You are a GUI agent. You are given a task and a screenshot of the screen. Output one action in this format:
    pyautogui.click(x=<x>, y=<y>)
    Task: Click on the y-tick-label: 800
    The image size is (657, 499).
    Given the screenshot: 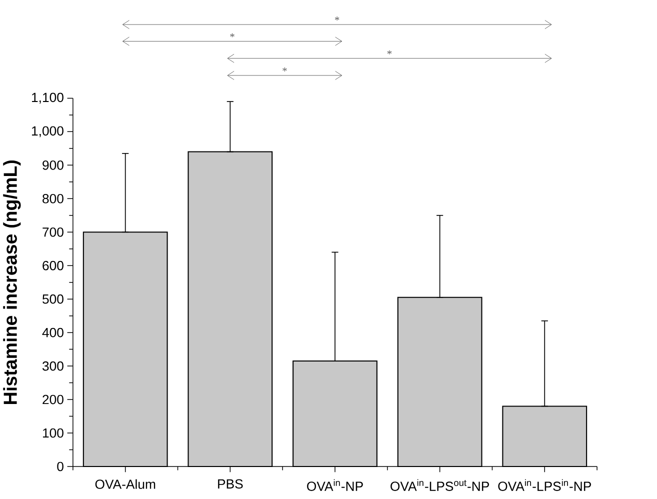 What is the action you would take?
    pyautogui.click(x=53, y=199)
    